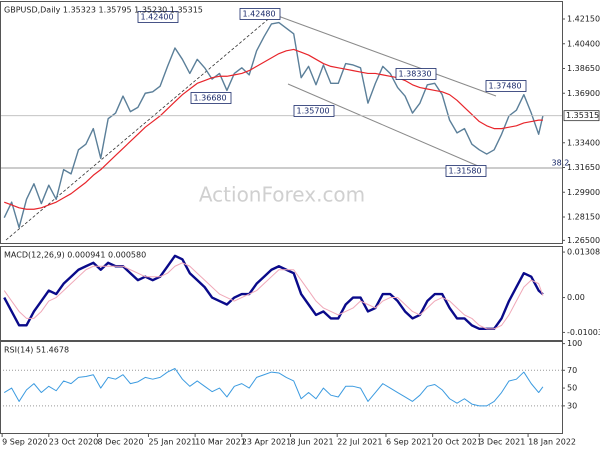  Describe the element at coordinates (583, 142) in the screenshot. I see `y-tick-label: 1.33400` at that location.